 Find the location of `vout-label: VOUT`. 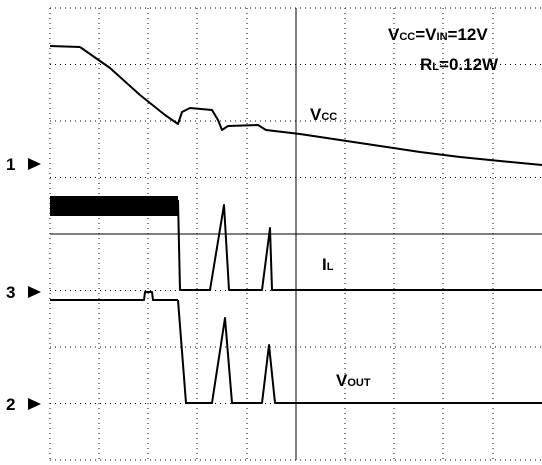

vout-label: VOUT is located at coordinates (353, 380).